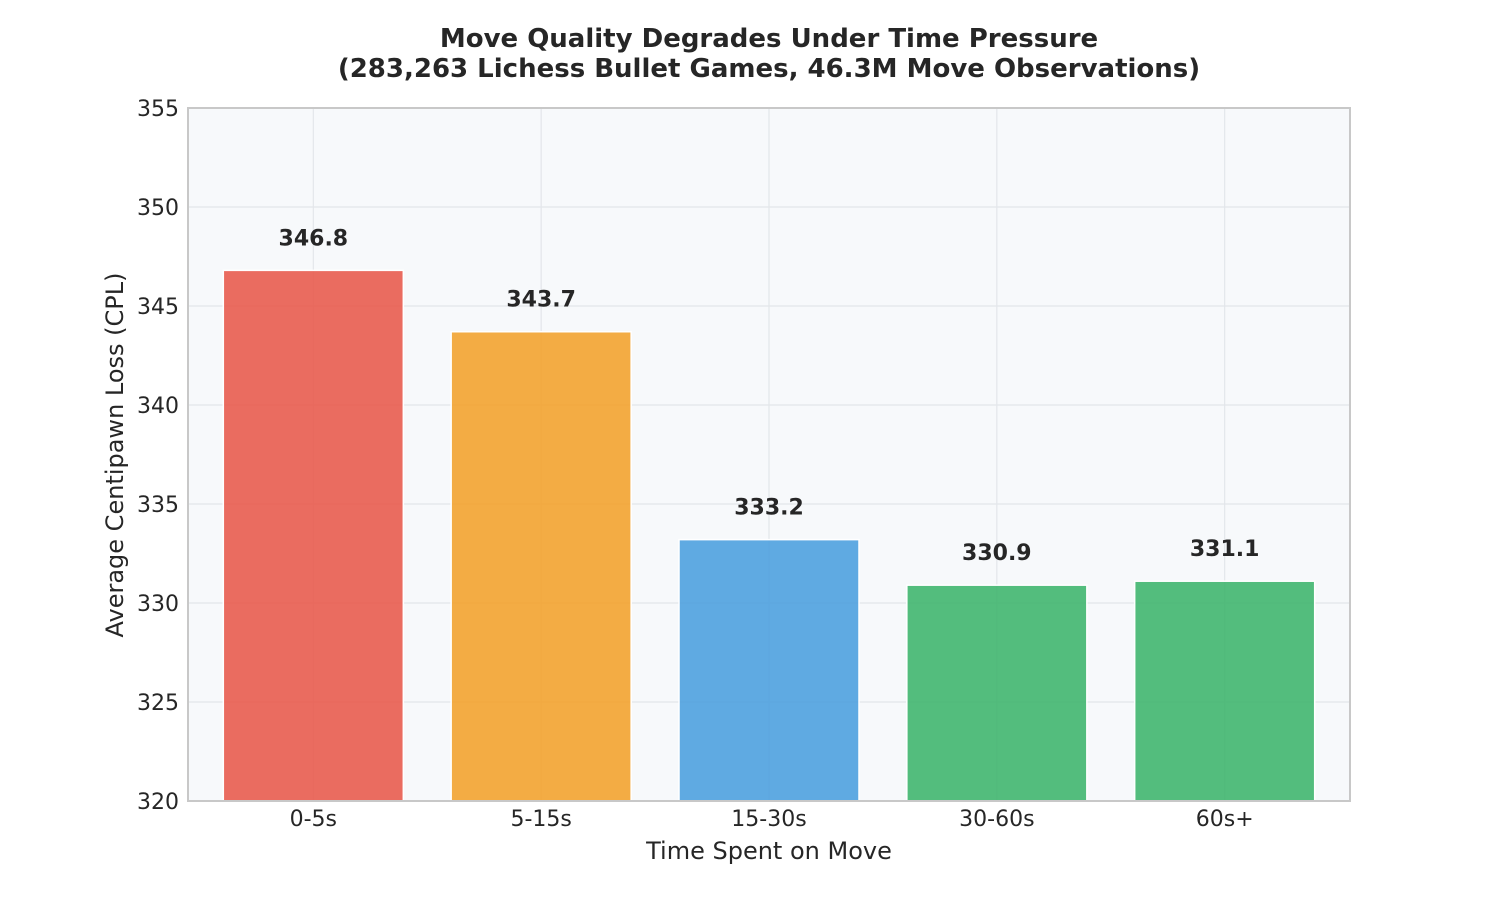  I want to click on y-axis-label: Average Centipawn Loss (CPL), so click(115, 454).